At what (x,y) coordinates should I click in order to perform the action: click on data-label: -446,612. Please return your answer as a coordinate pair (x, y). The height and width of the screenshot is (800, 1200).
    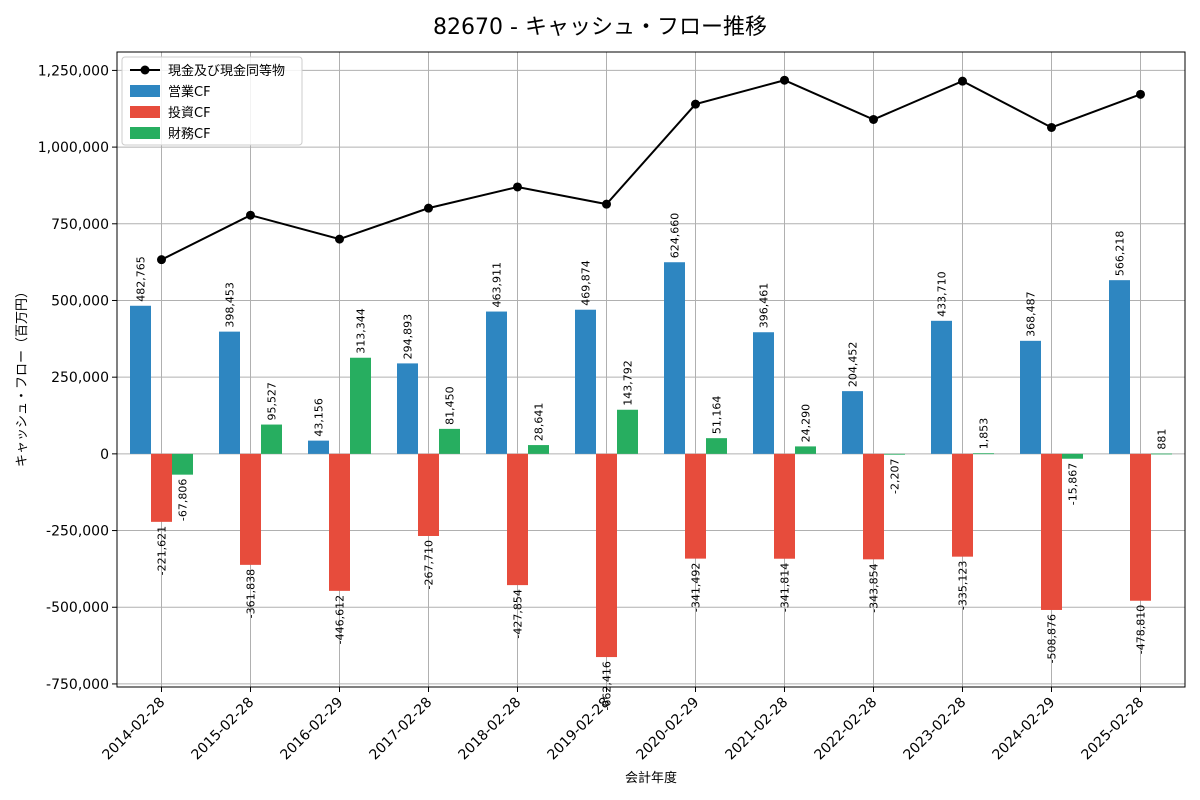
    Looking at the image, I should click on (340, 619).